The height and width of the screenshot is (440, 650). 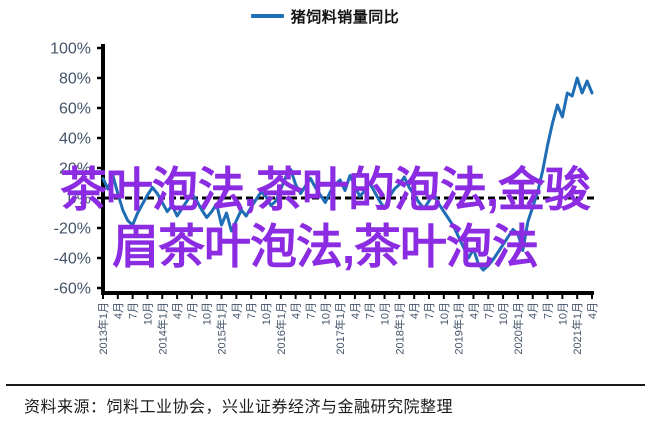 I want to click on svg-text: 2015年1月, so click(x=222, y=328).